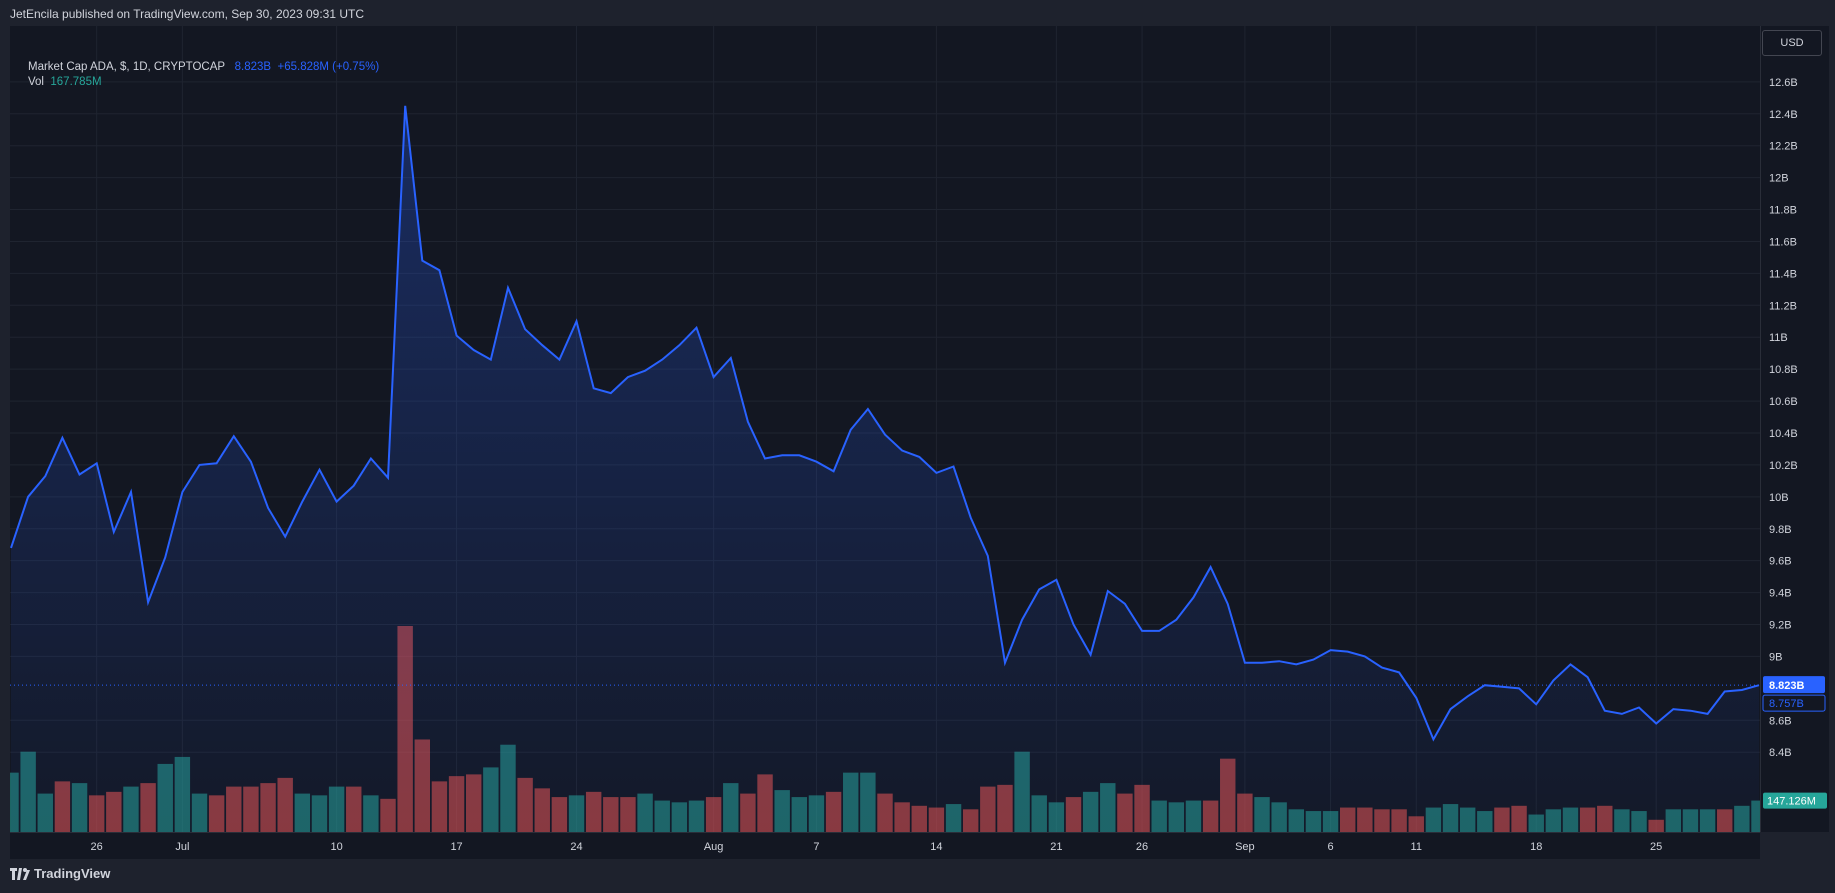 This screenshot has height=893, width=1835. What do you see at coordinates (1775, 657) in the screenshot?
I see `y-tick-label: 9B` at bounding box center [1775, 657].